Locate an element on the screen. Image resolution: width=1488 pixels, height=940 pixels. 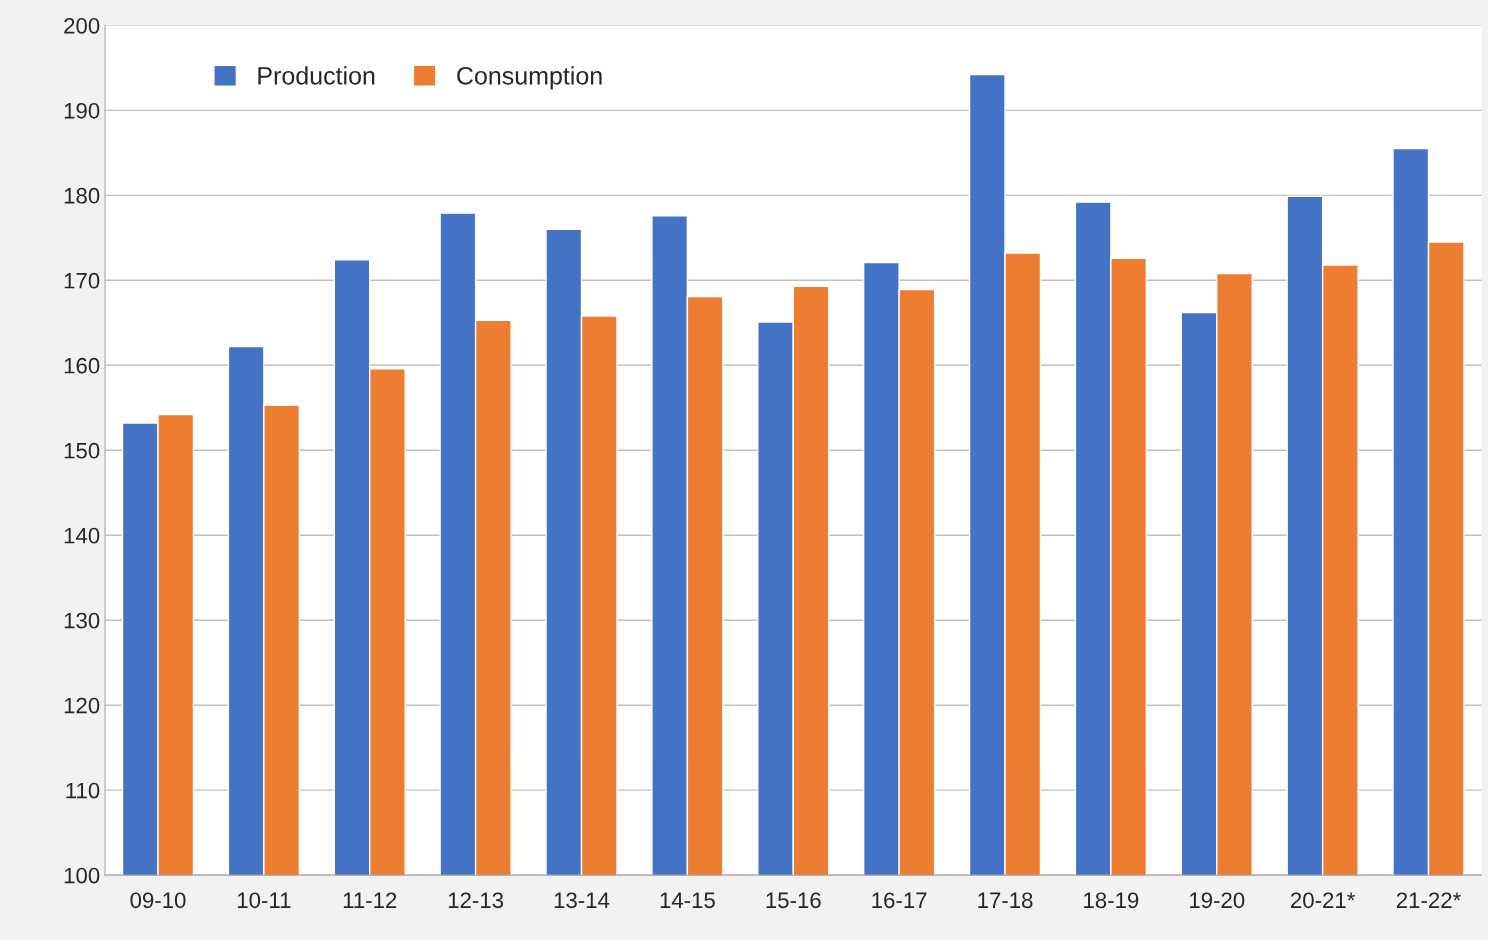
x-tick-label: 14-15 is located at coordinates (687, 900).